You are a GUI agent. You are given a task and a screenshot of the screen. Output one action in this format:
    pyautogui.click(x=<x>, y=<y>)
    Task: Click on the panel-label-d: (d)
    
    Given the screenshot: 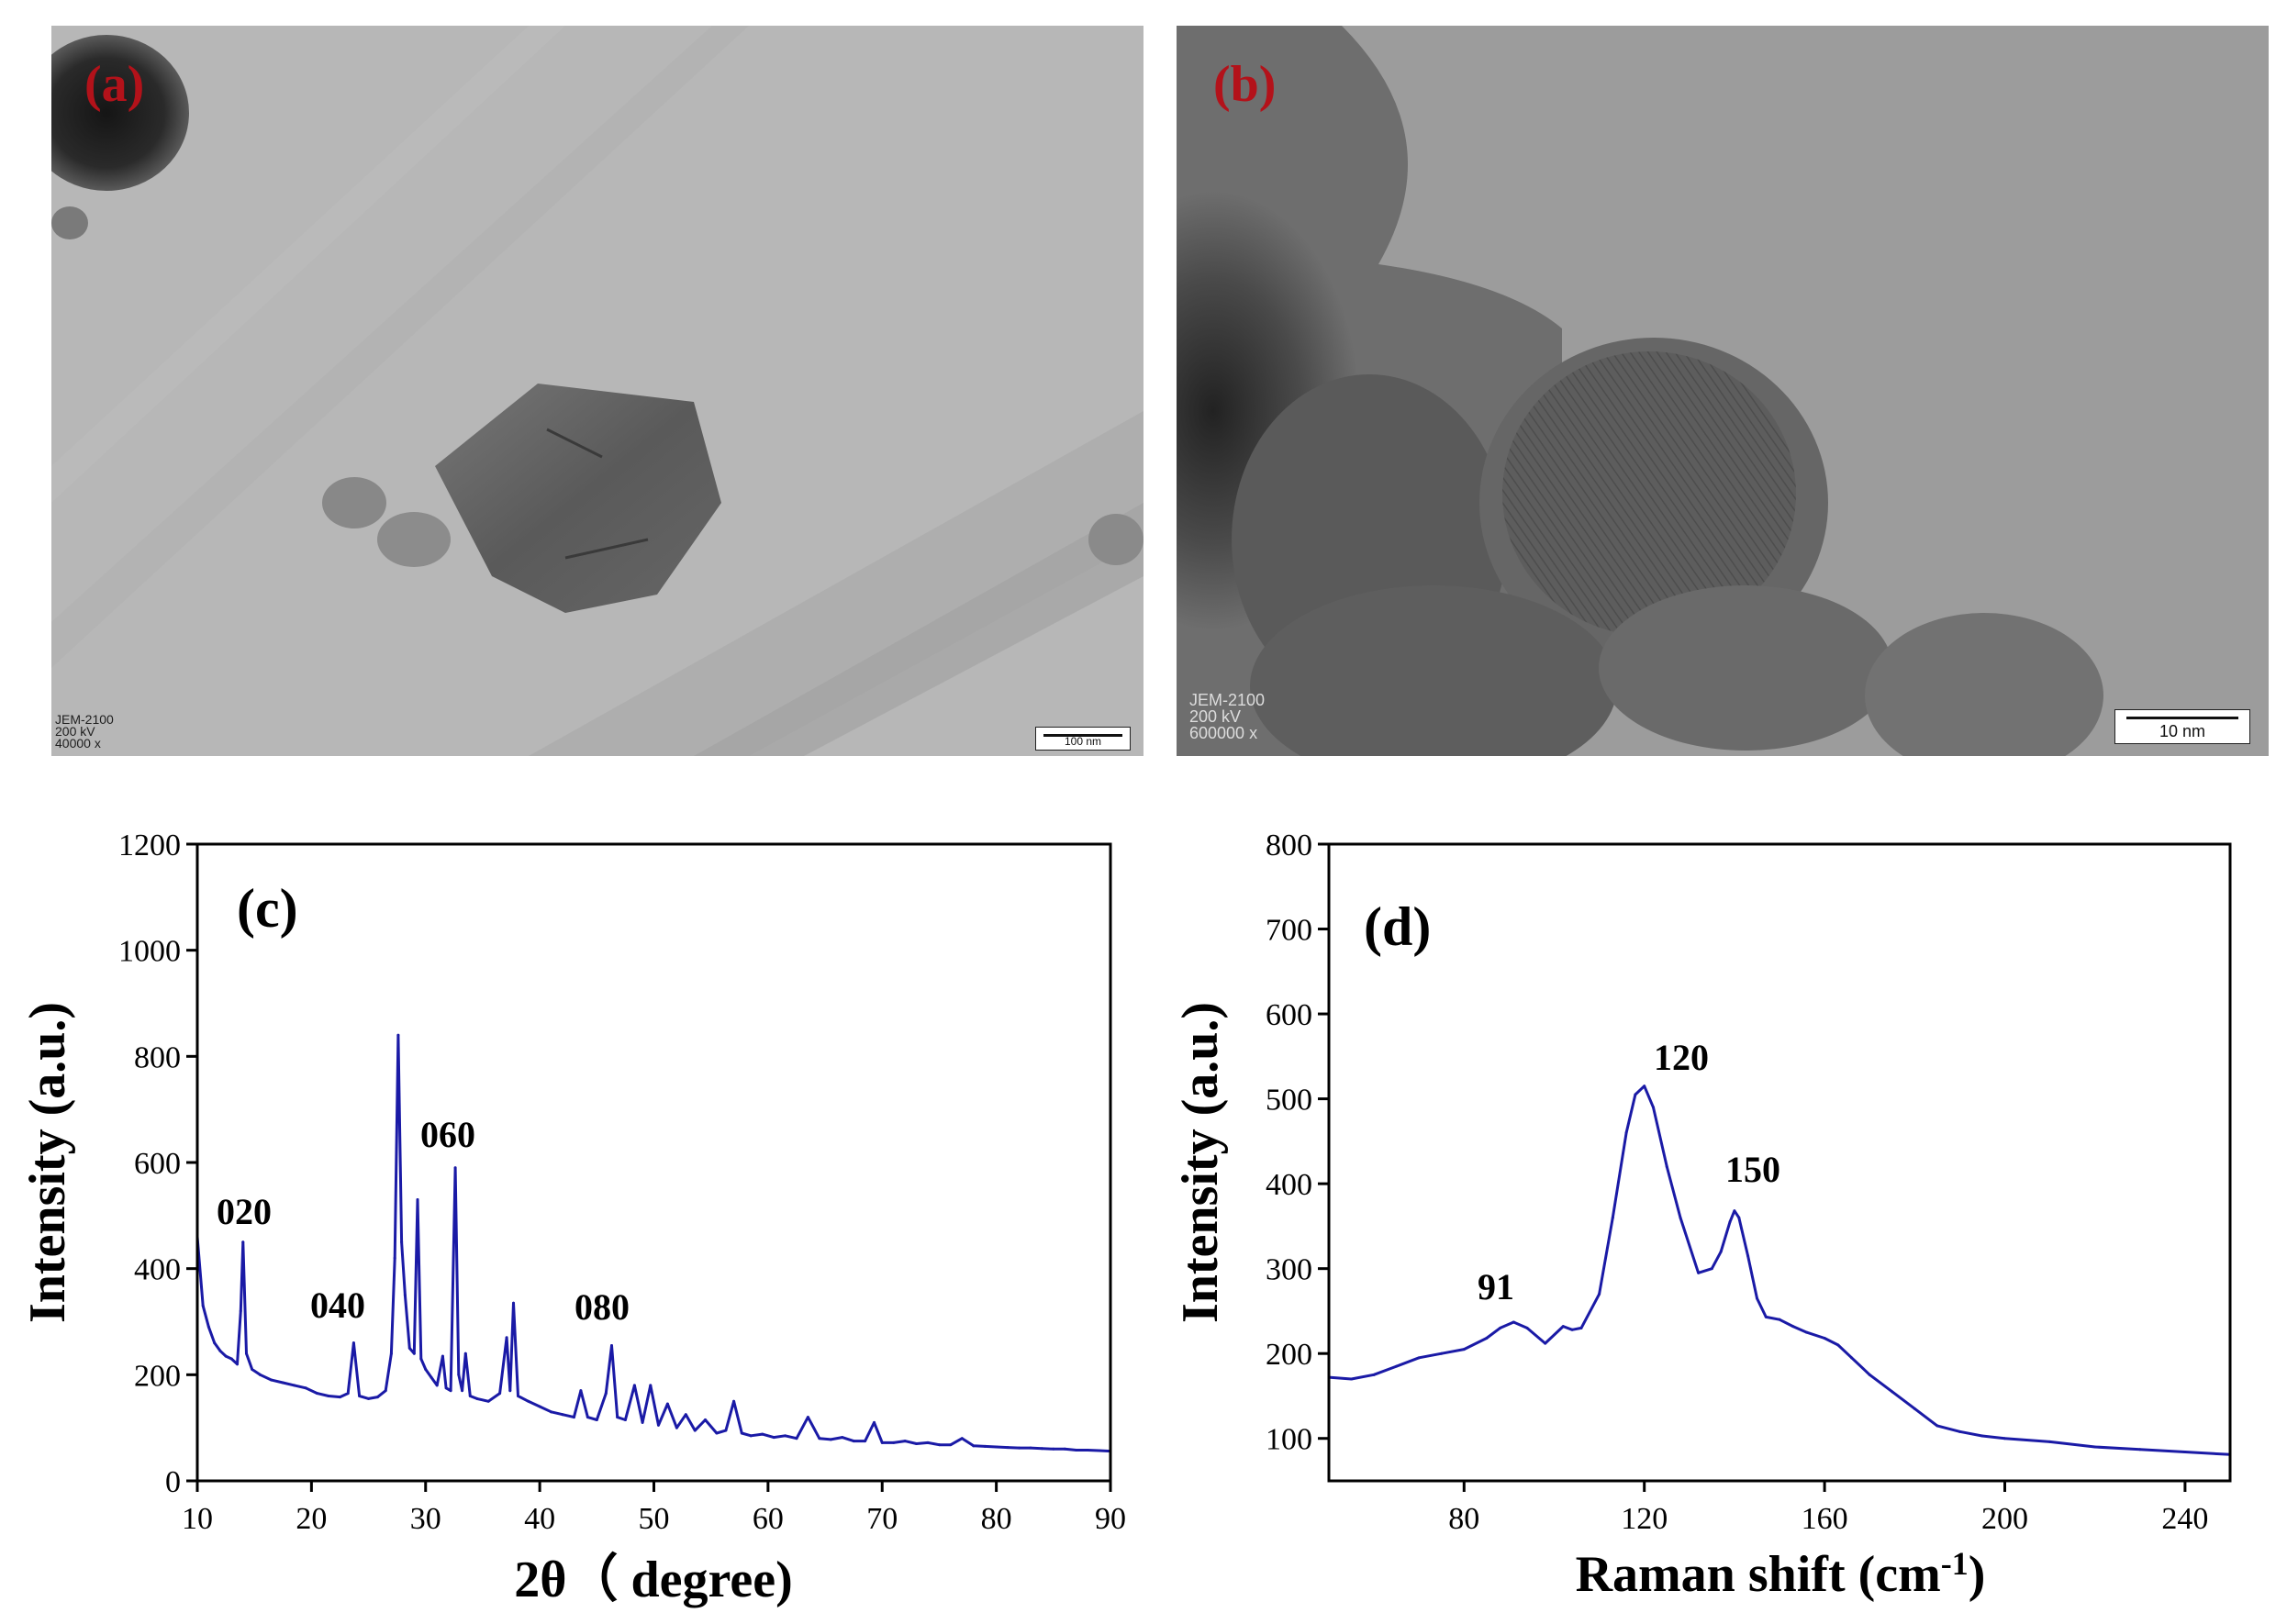 What is the action you would take?
    pyautogui.click(x=1397, y=926)
    